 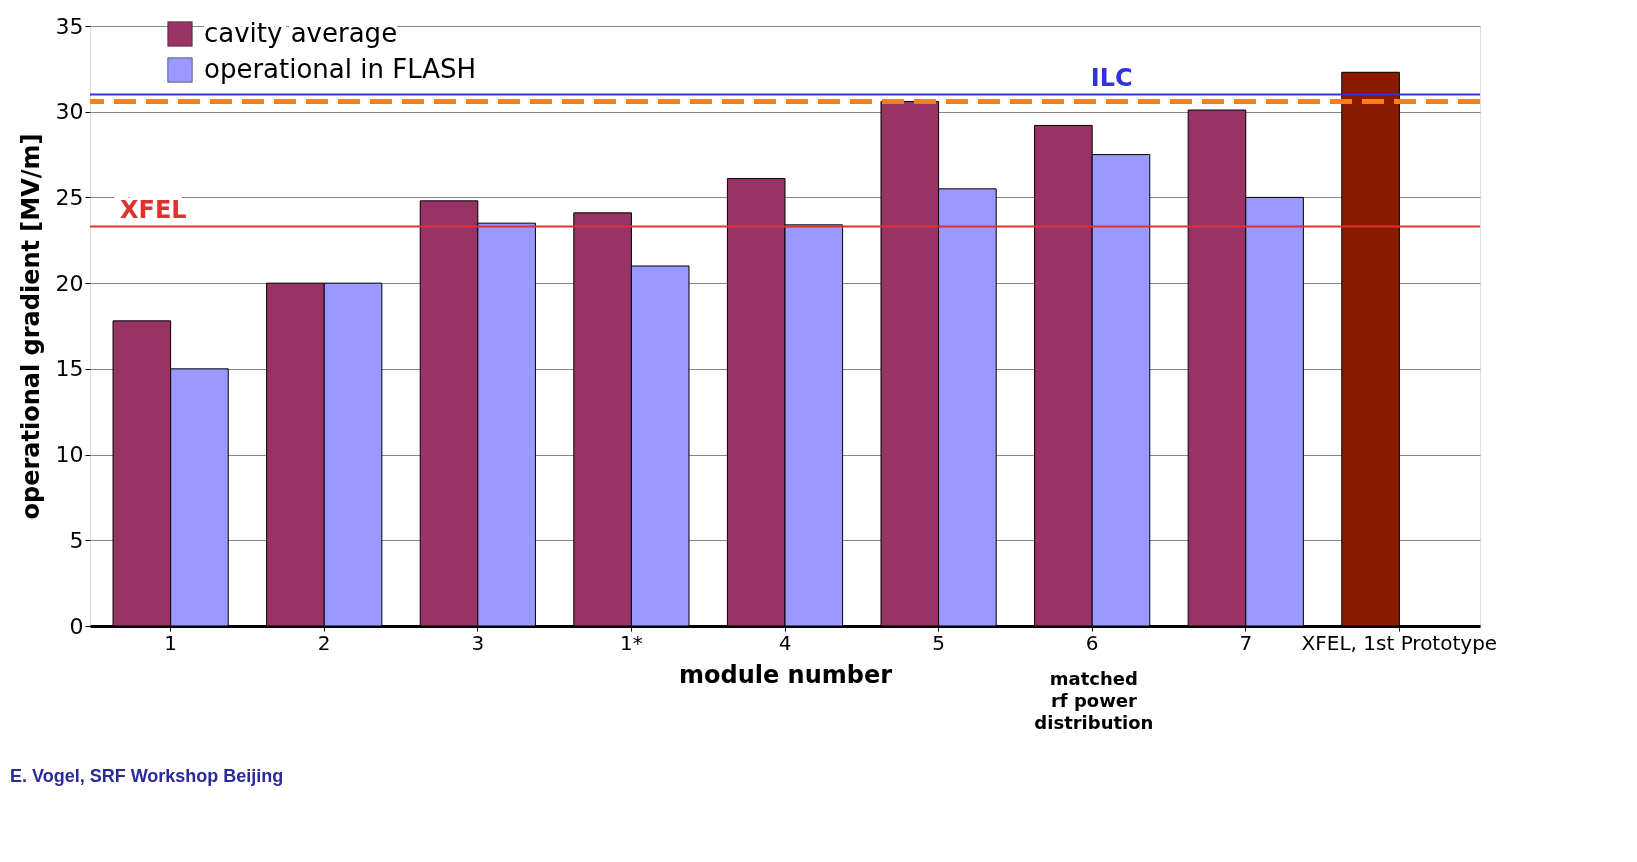 What do you see at coordinates (478, 642) in the screenshot?
I see `x-tick-label: 3` at bounding box center [478, 642].